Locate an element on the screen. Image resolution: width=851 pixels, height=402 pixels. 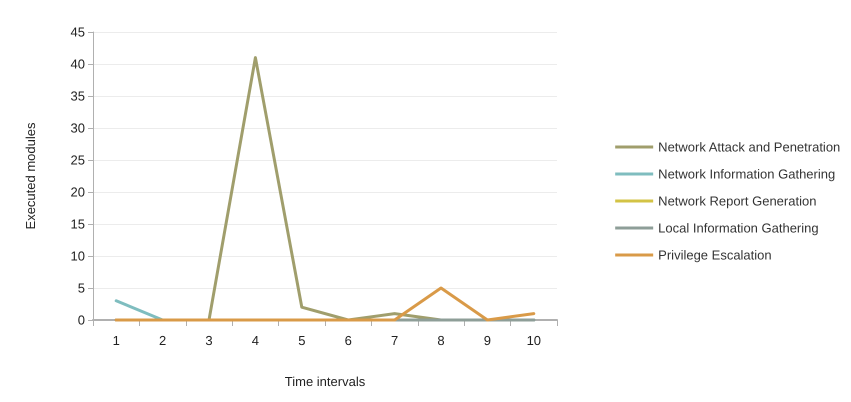
legend-label: Local Information Gathering is located at coordinates (738, 228).